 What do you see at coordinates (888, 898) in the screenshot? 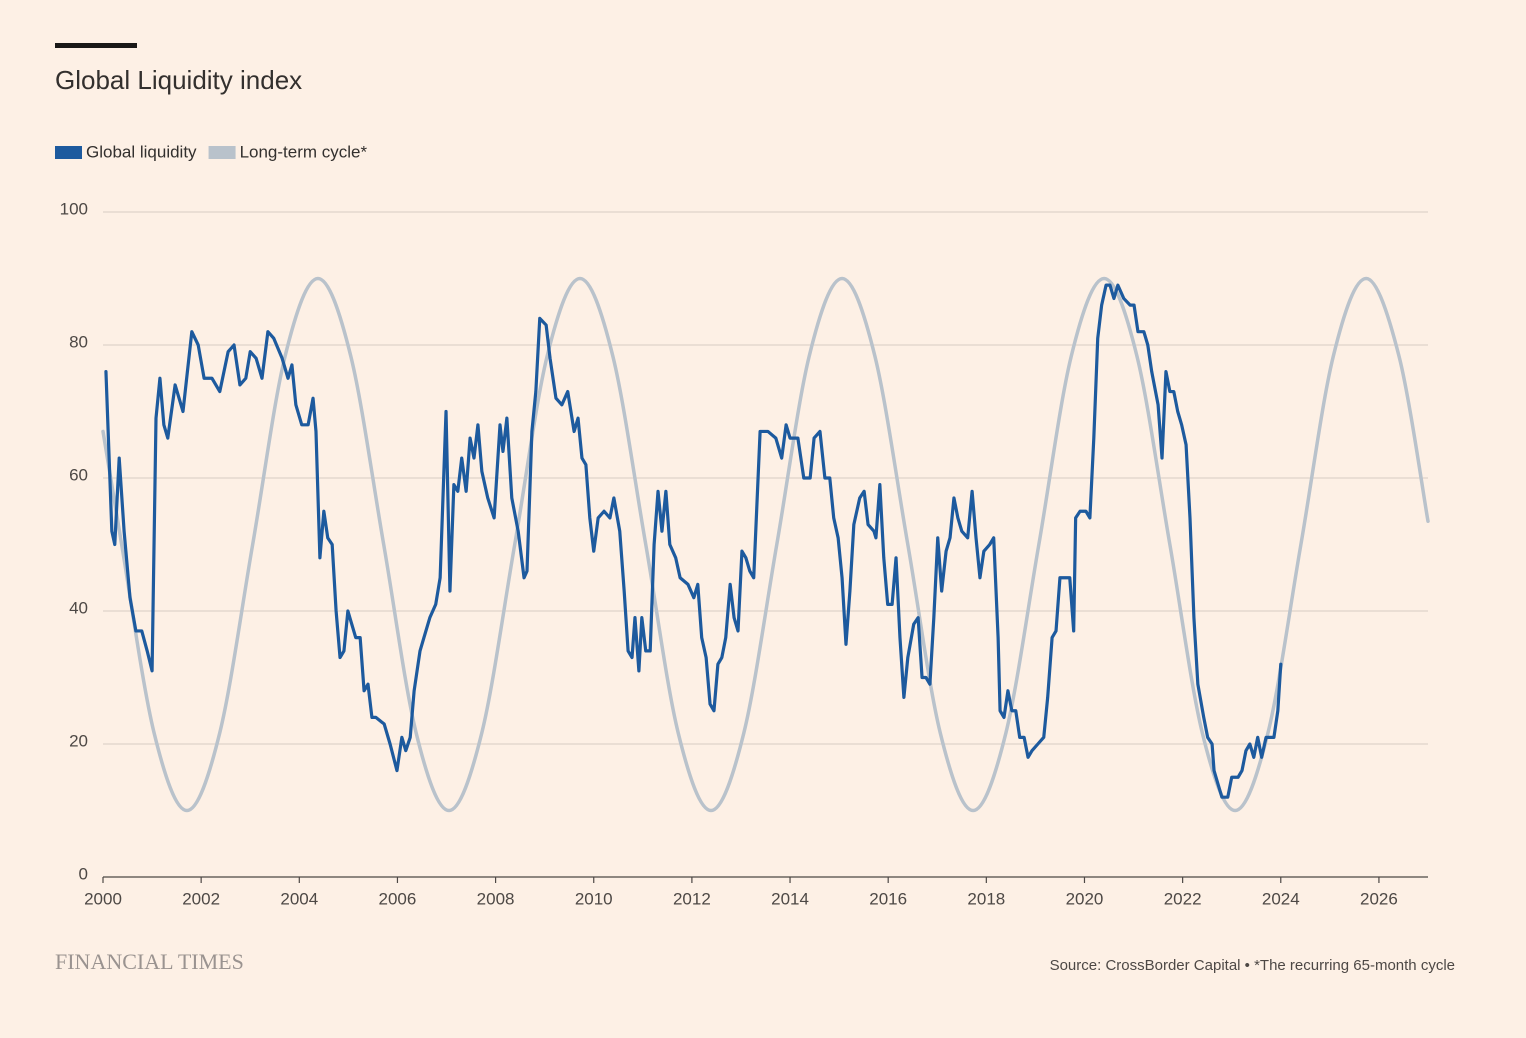
I see `x-tick-label: 2016` at bounding box center [888, 898].